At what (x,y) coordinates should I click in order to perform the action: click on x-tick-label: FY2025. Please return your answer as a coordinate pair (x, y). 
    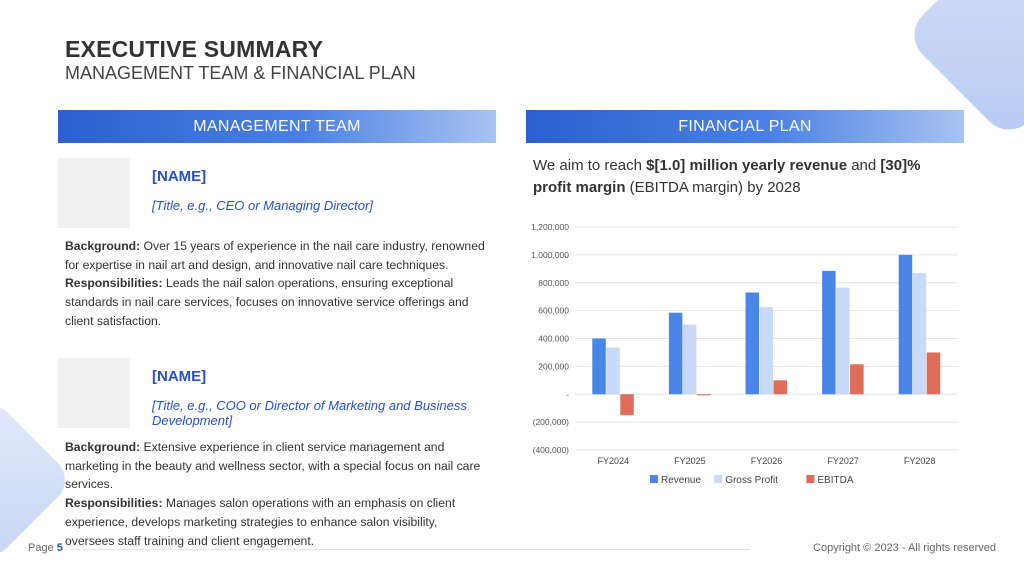
    Looking at the image, I should click on (690, 461).